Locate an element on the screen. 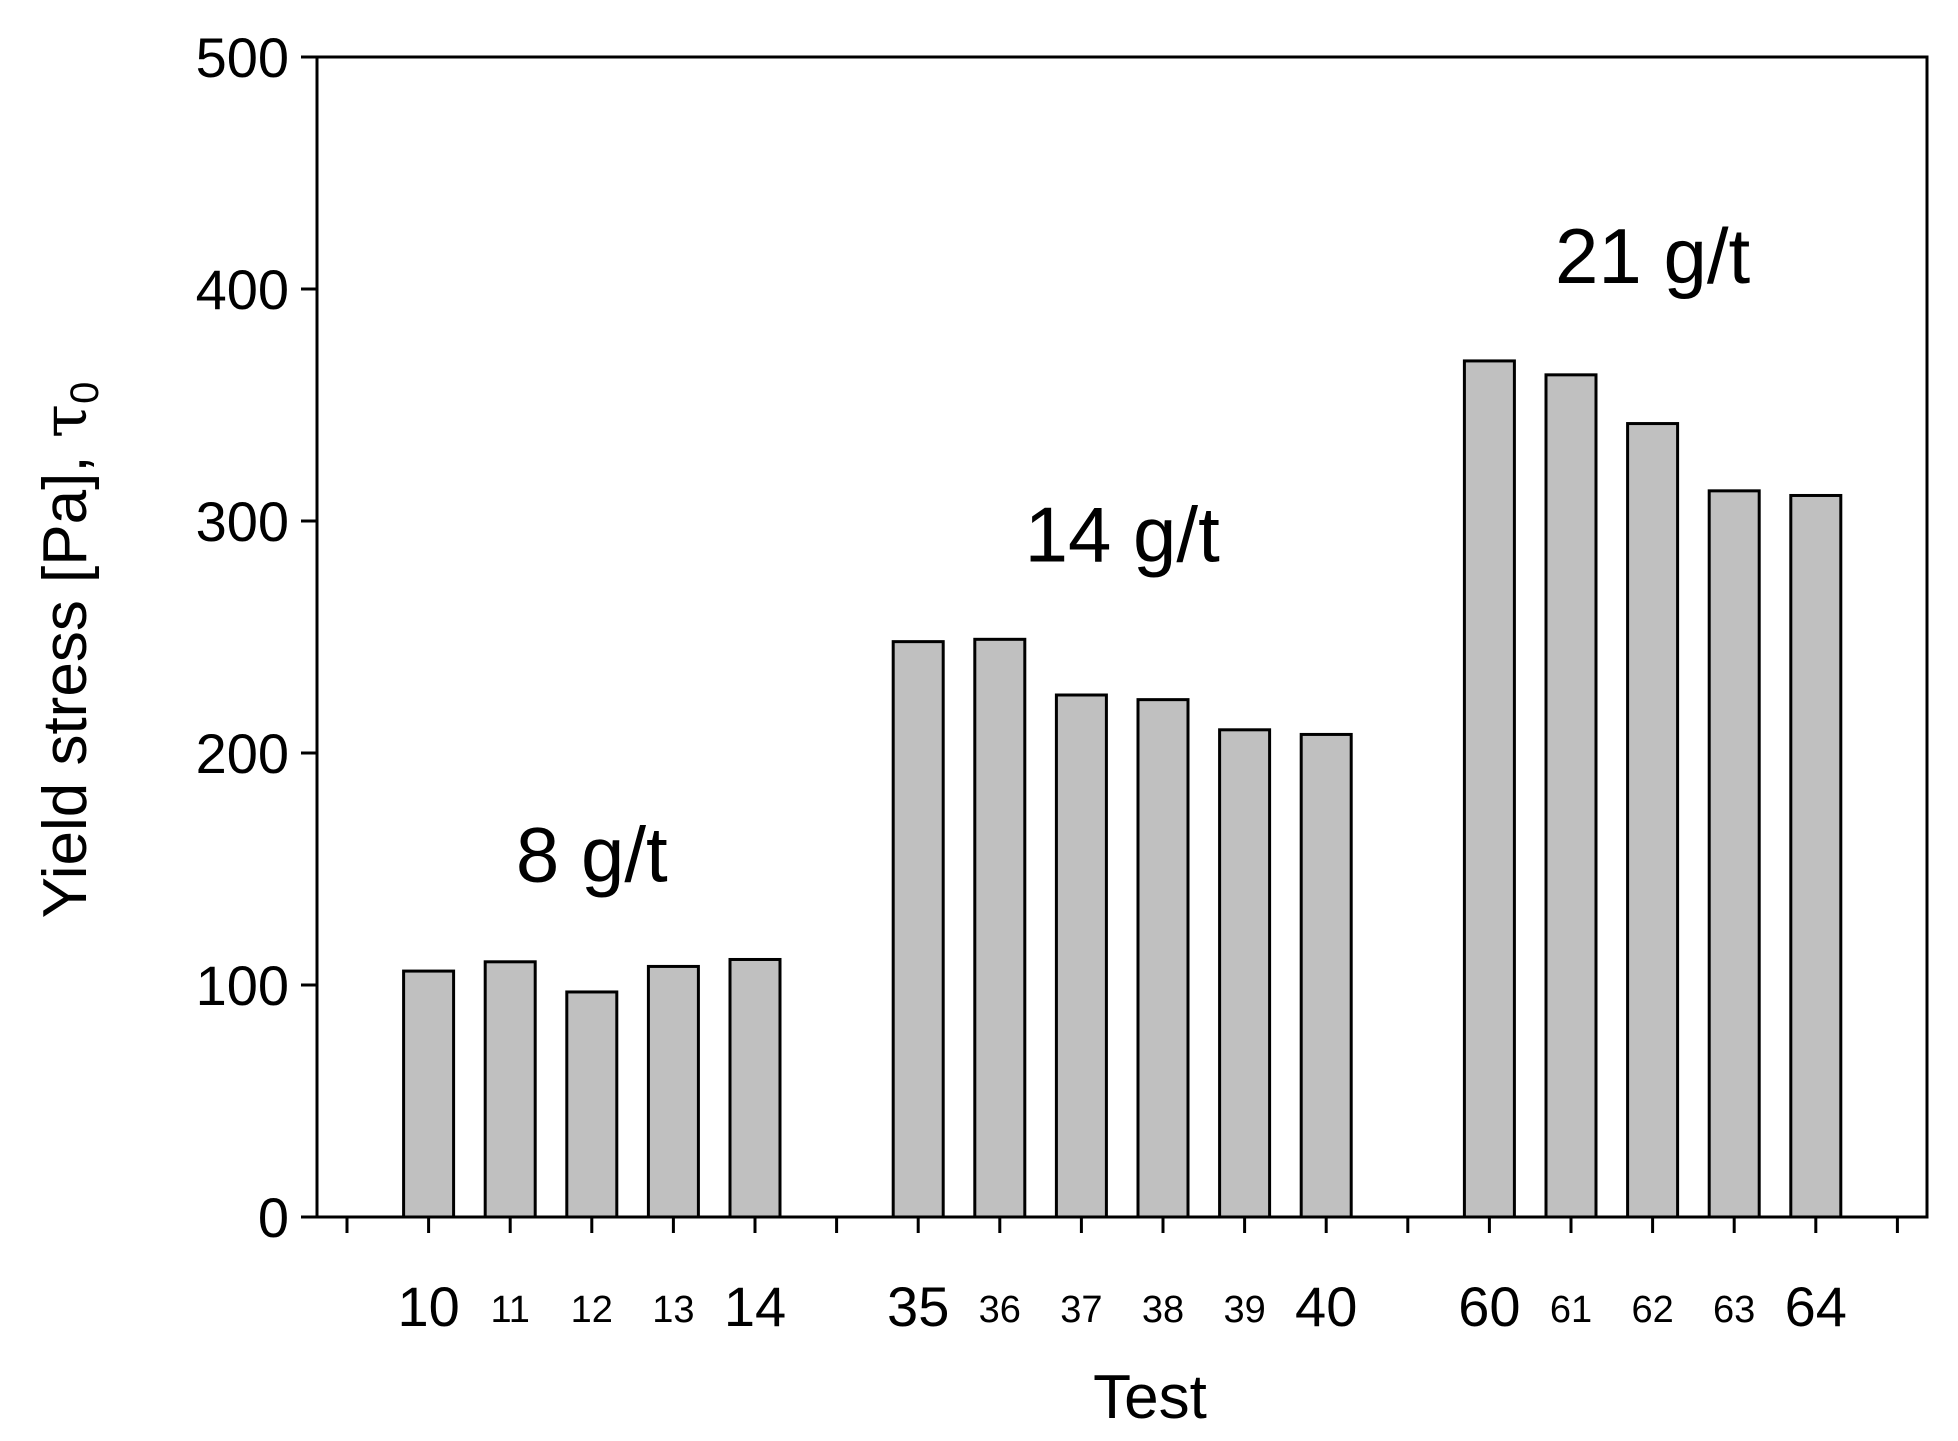 The image size is (1958, 1441). y-tick-label-100: 100 is located at coordinates (242, 985).